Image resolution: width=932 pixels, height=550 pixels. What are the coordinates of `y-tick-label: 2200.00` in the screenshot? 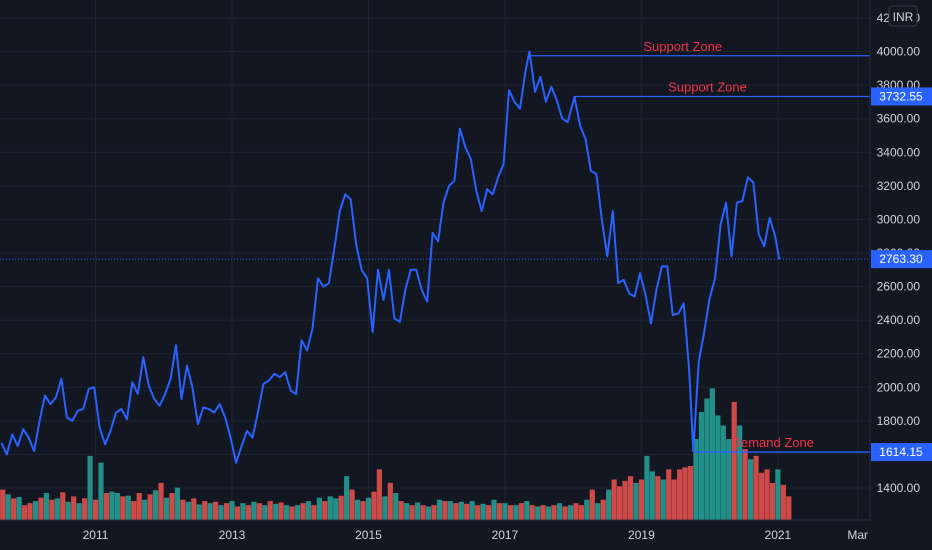 It's located at (899, 354).